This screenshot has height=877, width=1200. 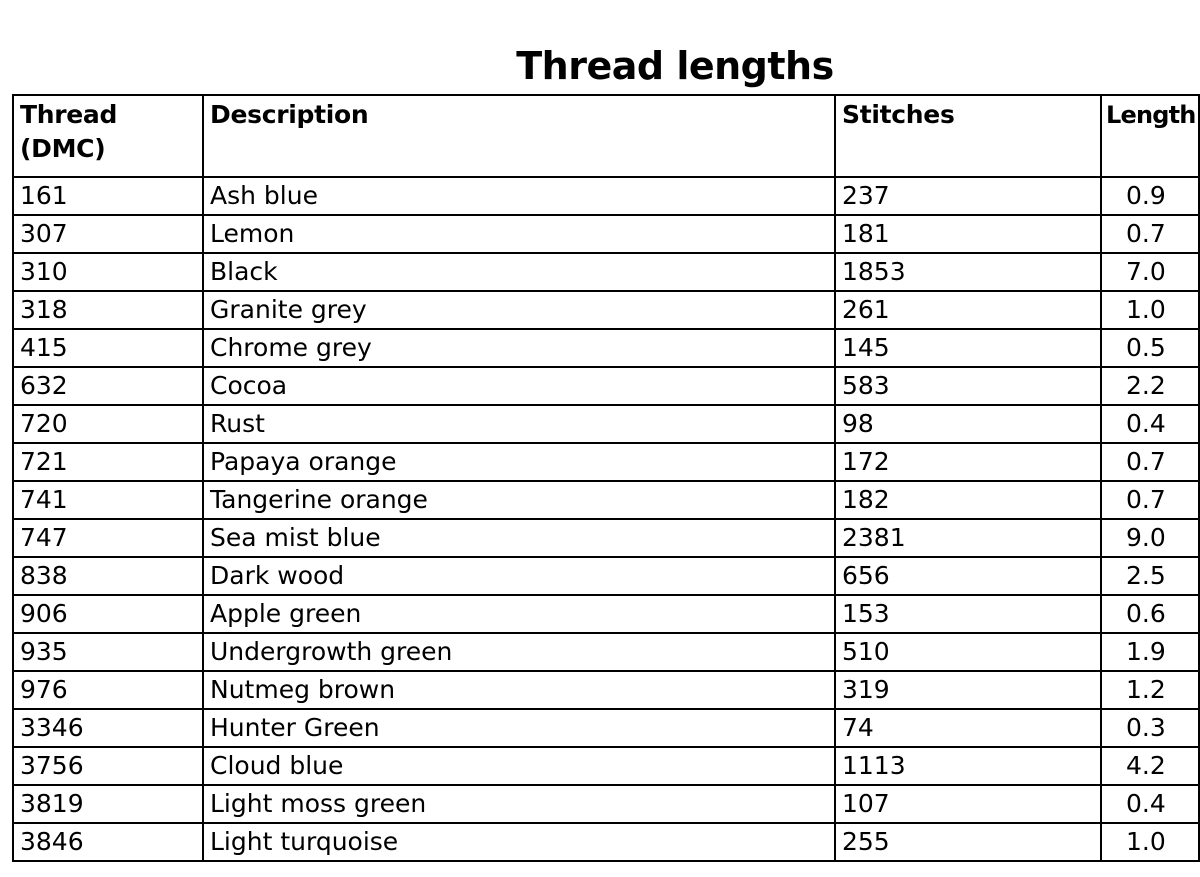 What do you see at coordinates (968, 614) in the screenshot?
I see `cell-stitches: 153` at bounding box center [968, 614].